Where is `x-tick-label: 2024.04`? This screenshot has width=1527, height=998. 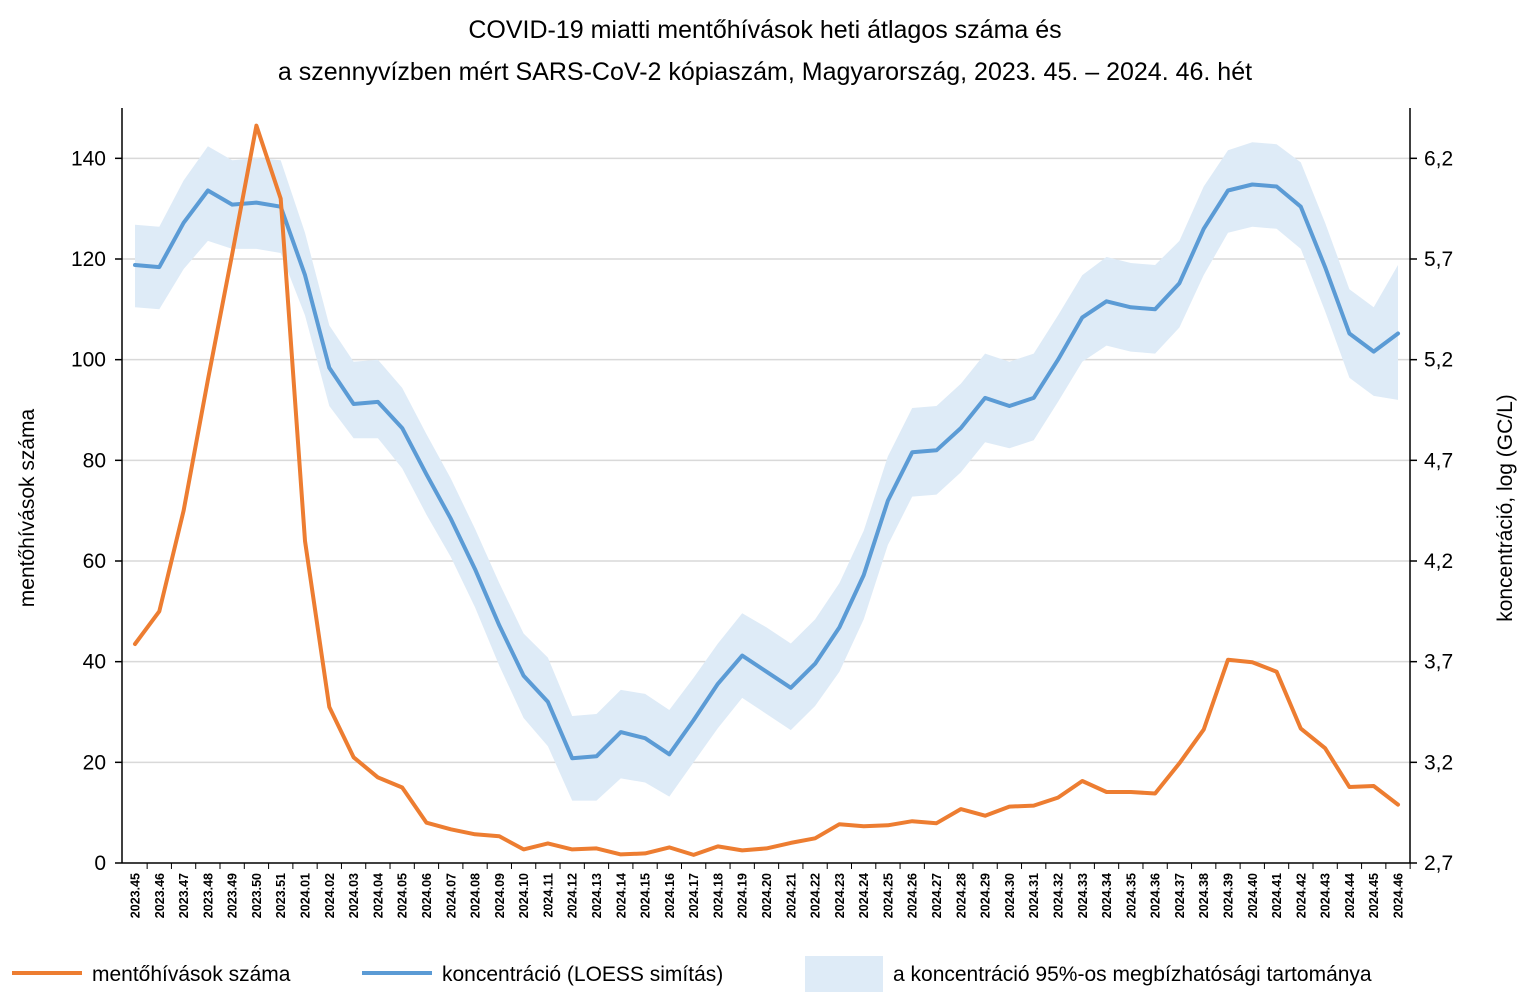 x-tick-label: 2024.04 is located at coordinates (378, 895).